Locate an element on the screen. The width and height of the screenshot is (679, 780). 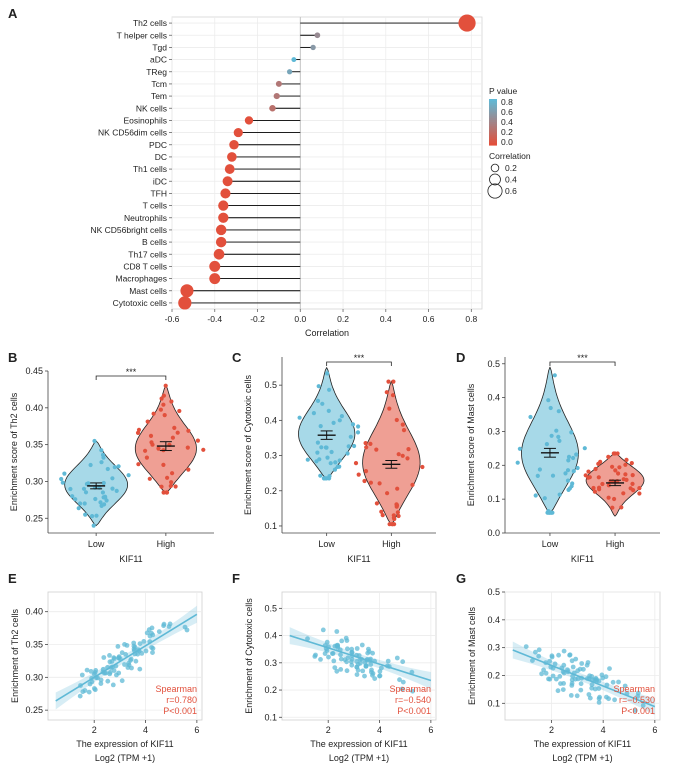
stats-label: P<0.001 is located at coordinates (414, 711).